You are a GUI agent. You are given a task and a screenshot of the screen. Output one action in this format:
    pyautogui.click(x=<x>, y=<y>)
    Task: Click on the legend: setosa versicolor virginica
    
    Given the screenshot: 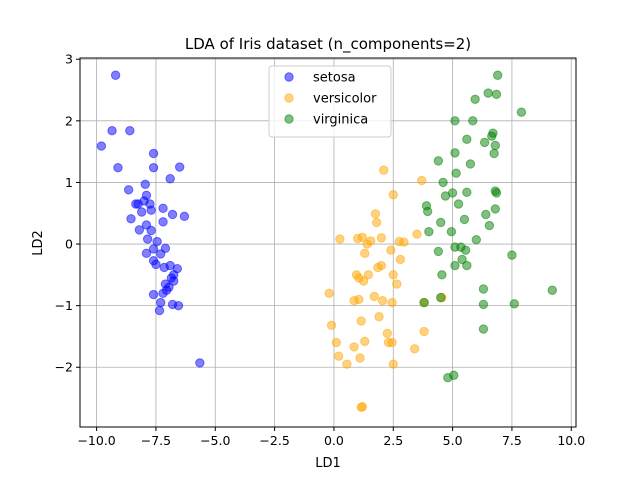 What is the action you would take?
    pyautogui.click(x=330, y=101)
    